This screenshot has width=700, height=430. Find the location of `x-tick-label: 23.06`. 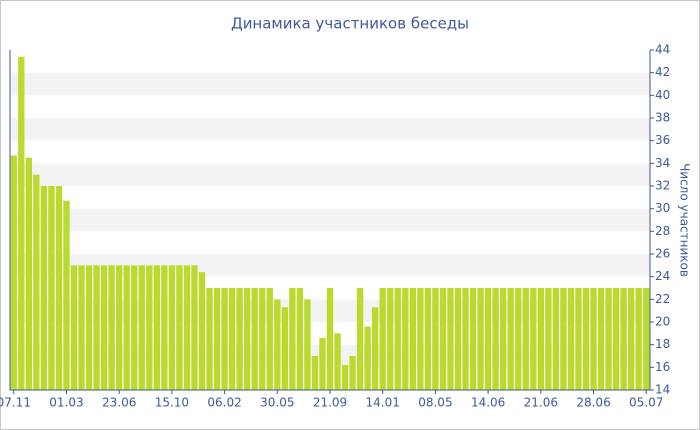

x-tick-label: 23.06 is located at coordinates (119, 403).